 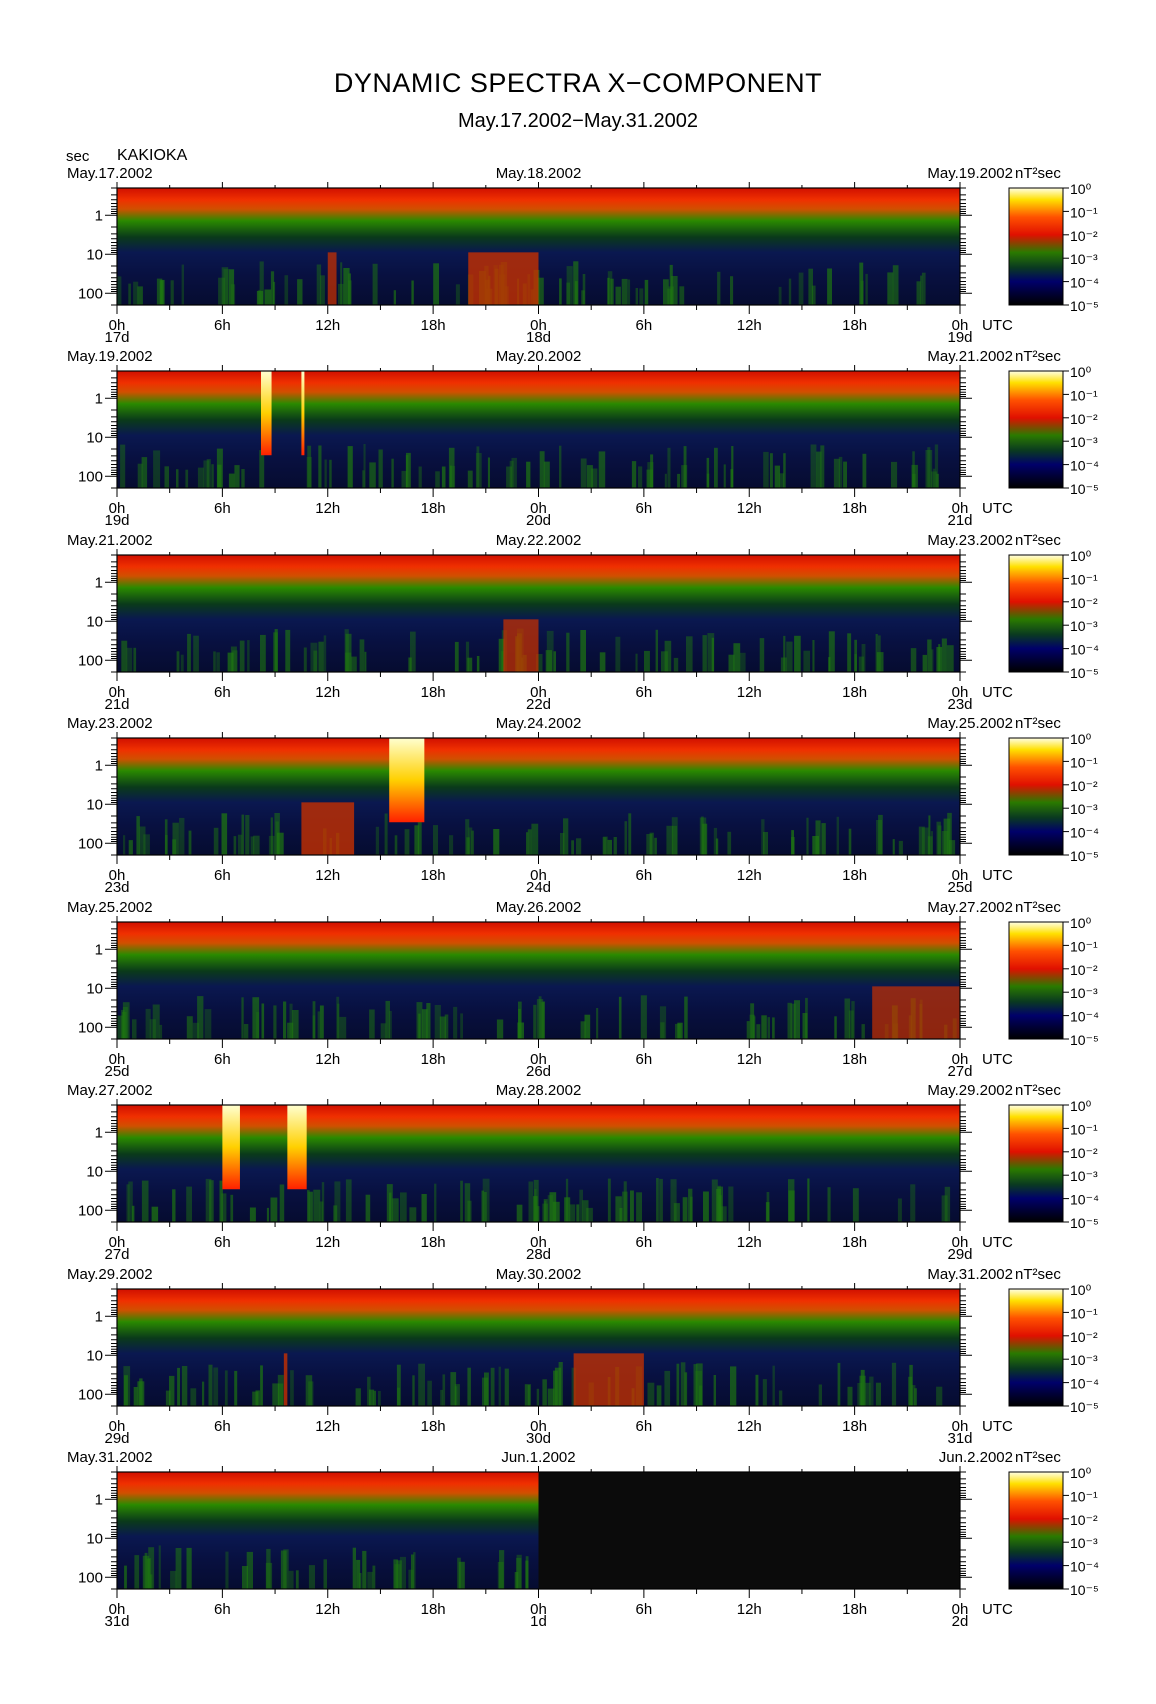 I want to click on x-axis: 0h 6h 12h 18h 0h 6h 12h 18h 0h UTC 19d 20d 21d, so click(x=558, y=447).